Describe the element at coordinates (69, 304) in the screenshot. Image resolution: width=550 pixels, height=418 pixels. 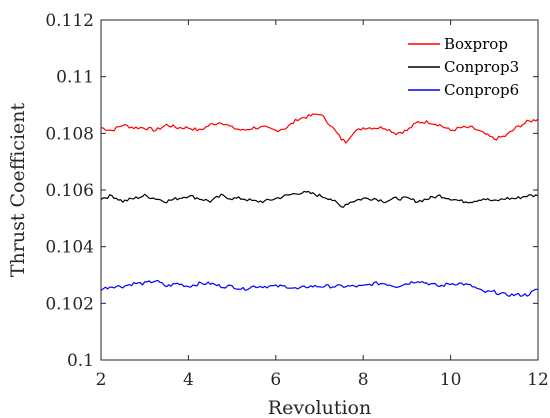
I see `y-tick-label: 0.102` at that location.